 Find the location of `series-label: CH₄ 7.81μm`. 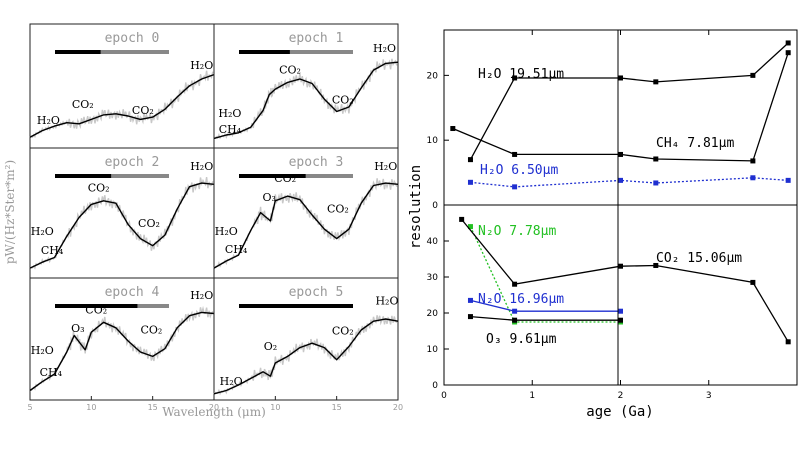

series-label: CH₄ 7.81μm is located at coordinates (695, 143).